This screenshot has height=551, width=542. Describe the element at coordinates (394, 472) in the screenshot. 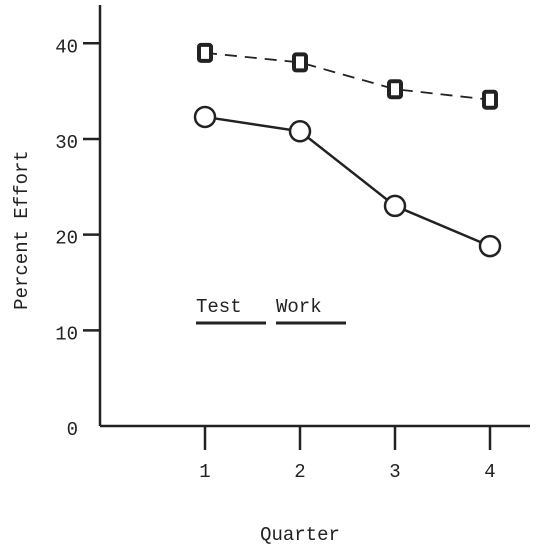

I see `x-tick-label: 3` at that location.